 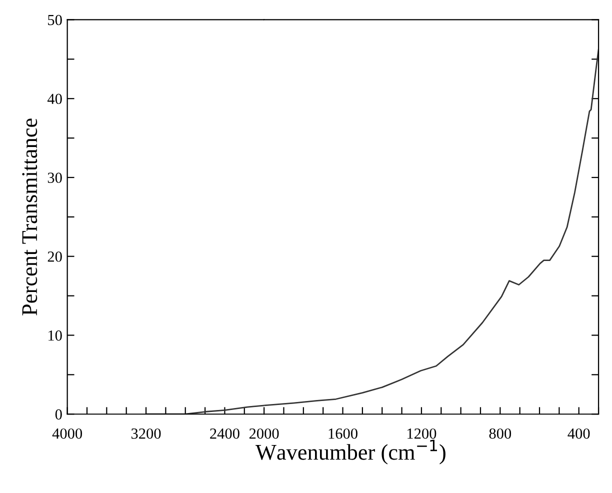 What do you see at coordinates (264, 433) in the screenshot?
I see `x-tick-label: 2000` at bounding box center [264, 433].